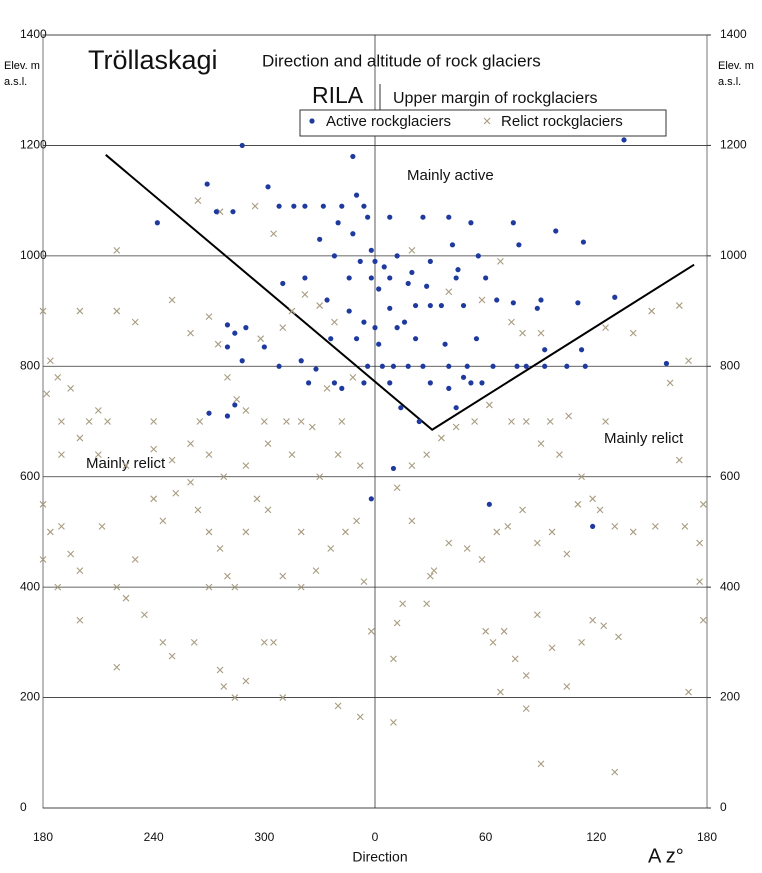 Image resolution: width=762 pixels, height=873 pixels. Describe the element at coordinates (666, 856) in the screenshot. I see `x-unit-label: A z°` at that location.